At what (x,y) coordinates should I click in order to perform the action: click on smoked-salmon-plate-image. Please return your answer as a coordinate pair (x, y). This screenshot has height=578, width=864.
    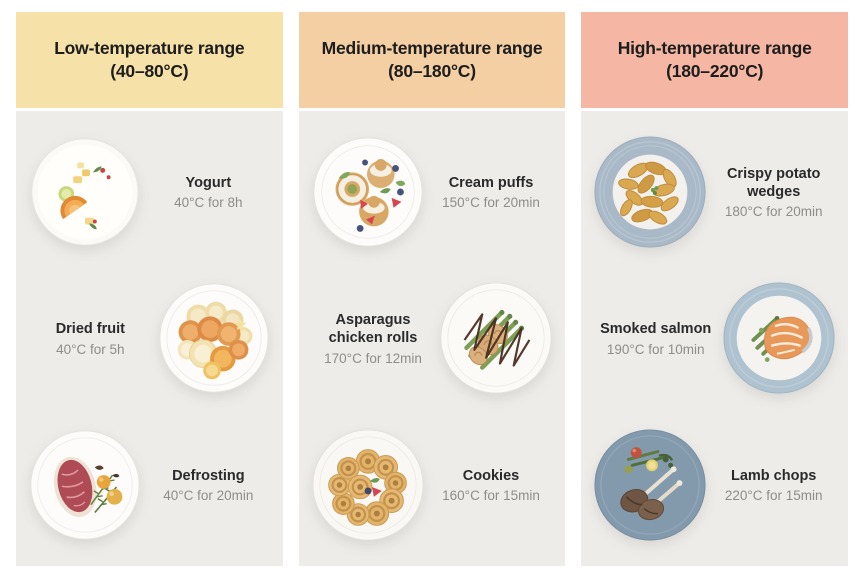
    Looking at the image, I should click on (779, 338).